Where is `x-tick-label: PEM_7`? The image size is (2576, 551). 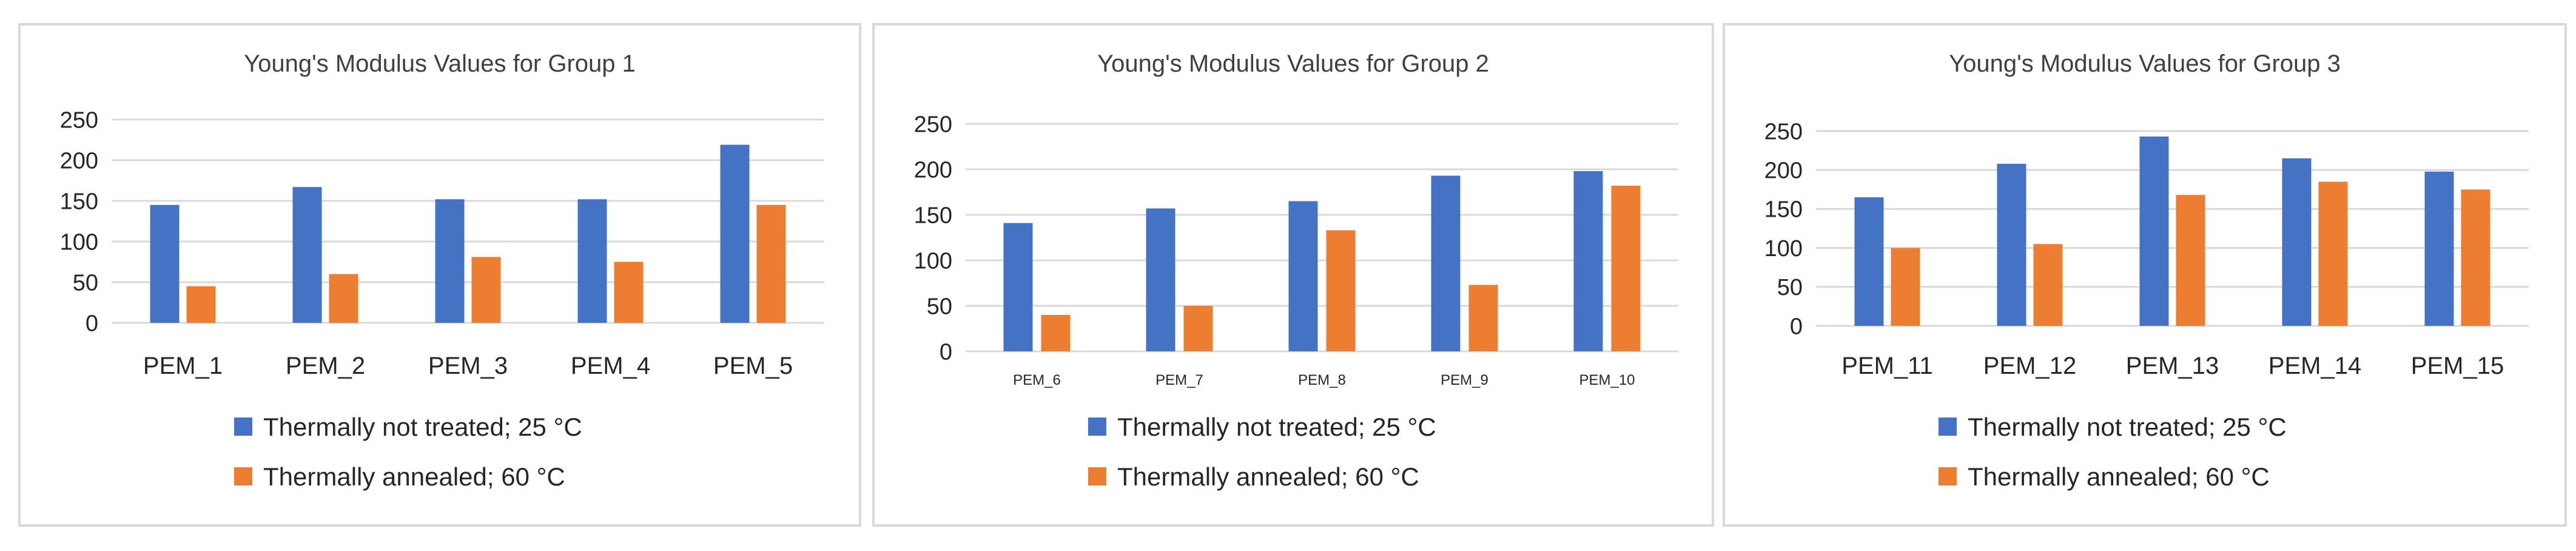
x-tick-label: PEM_7 is located at coordinates (1179, 380).